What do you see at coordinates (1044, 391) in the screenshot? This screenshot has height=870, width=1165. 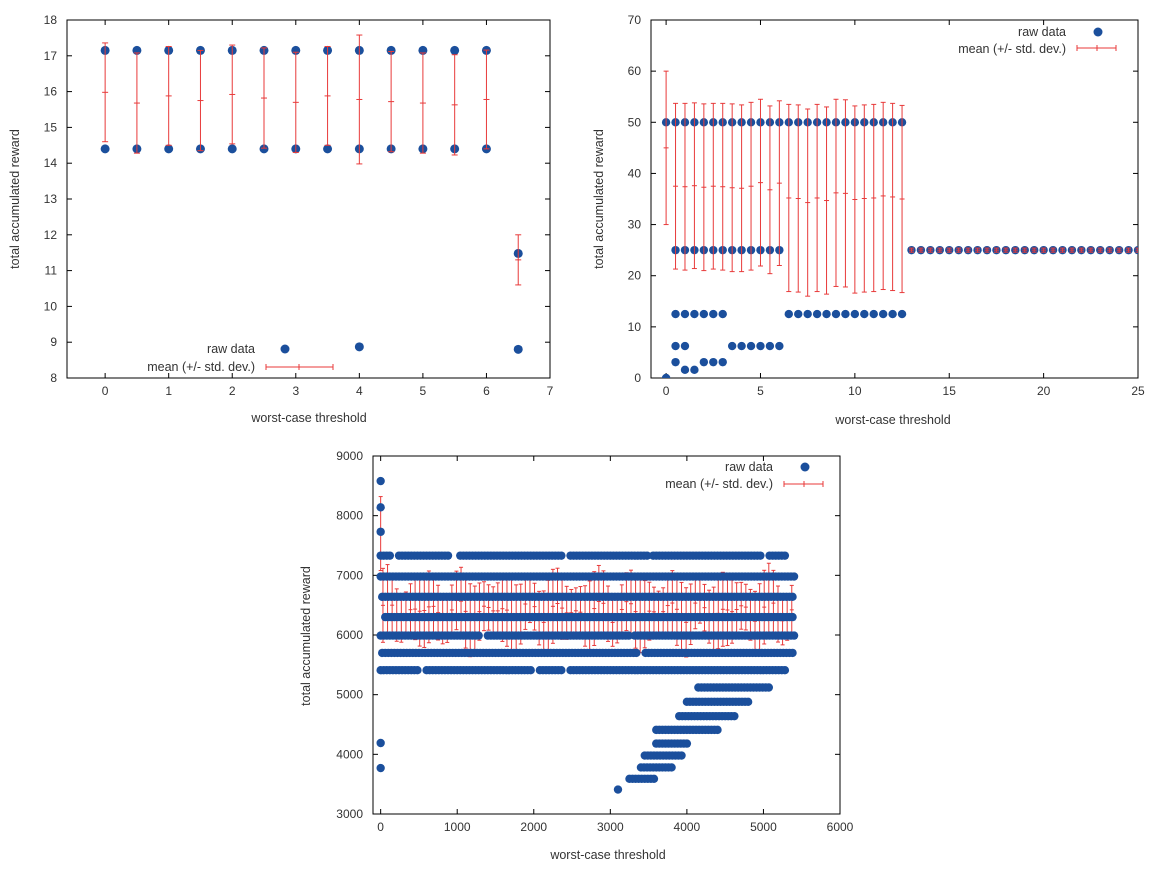 I see `chart-2-x-tick-label: 20` at bounding box center [1044, 391].